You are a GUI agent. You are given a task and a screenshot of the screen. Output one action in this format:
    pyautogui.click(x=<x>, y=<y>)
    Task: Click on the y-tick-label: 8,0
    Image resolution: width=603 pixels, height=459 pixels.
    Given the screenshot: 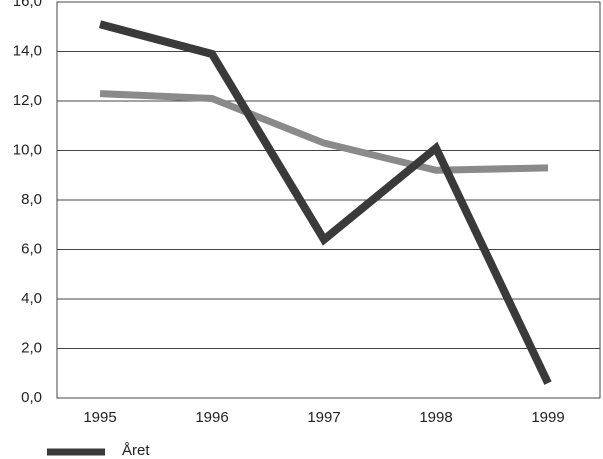 What is the action you would take?
    pyautogui.click(x=31, y=199)
    